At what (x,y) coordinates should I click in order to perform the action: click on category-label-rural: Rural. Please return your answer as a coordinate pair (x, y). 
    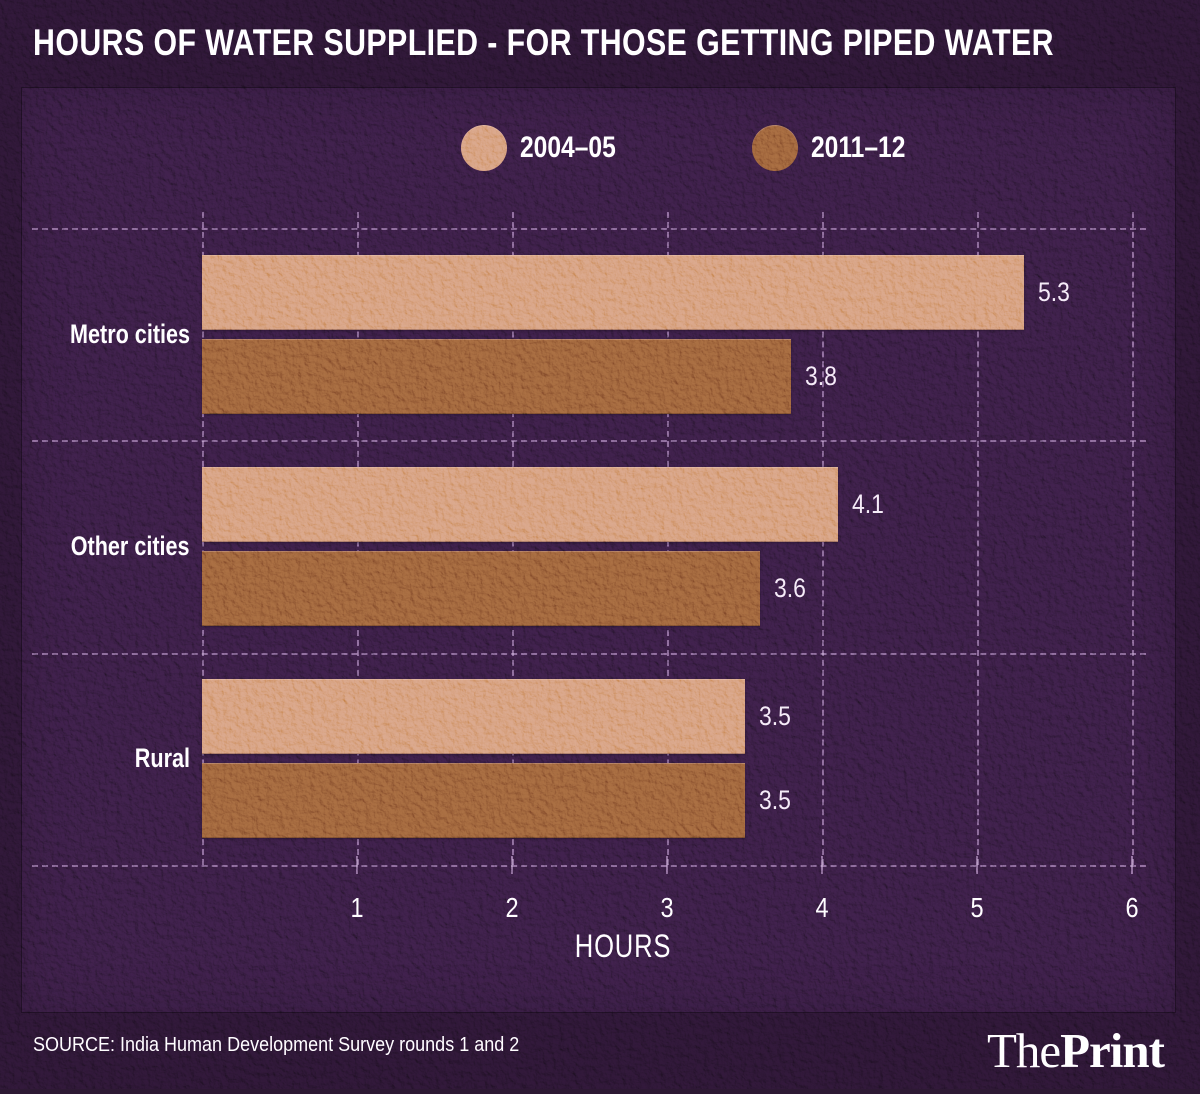
    Looking at the image, I should click on (162, 758).